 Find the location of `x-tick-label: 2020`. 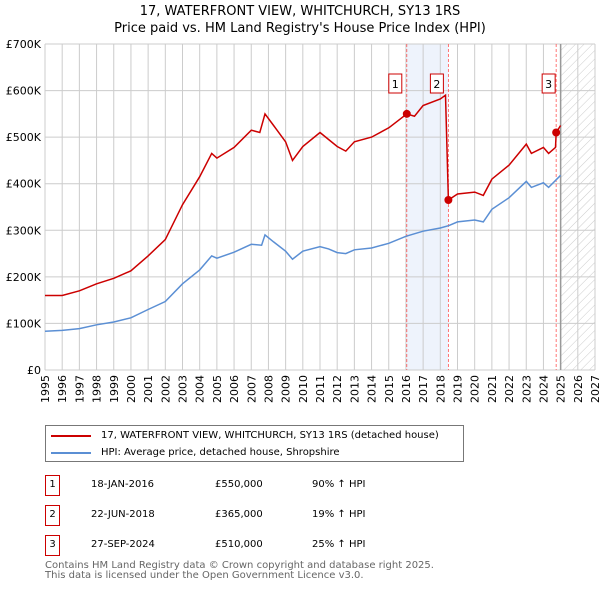

x-tick-label: 2020 is located at coordinates (475, 389).